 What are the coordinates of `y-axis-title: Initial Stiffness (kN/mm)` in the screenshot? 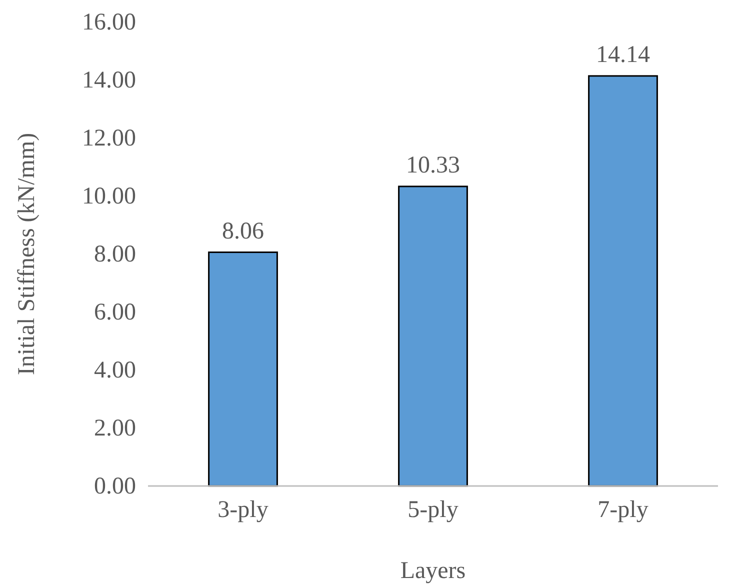 It's located at (27, 254).